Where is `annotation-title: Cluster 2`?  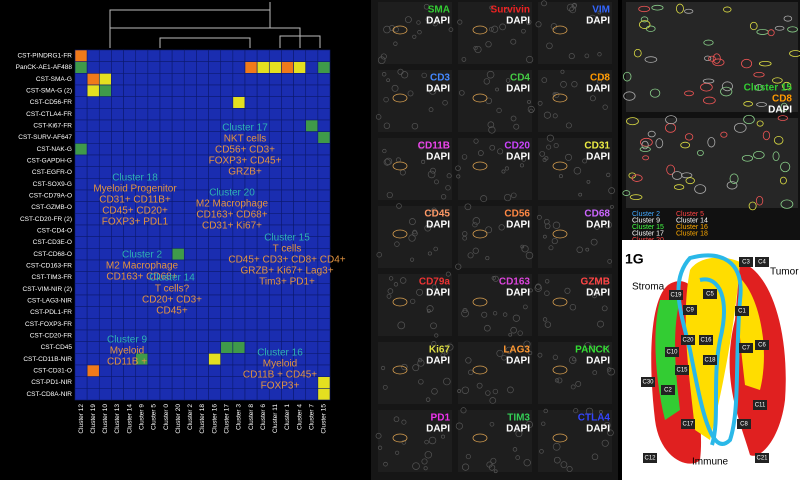 annotation-title: Cluster 2 is located at coordinates (142, 255).